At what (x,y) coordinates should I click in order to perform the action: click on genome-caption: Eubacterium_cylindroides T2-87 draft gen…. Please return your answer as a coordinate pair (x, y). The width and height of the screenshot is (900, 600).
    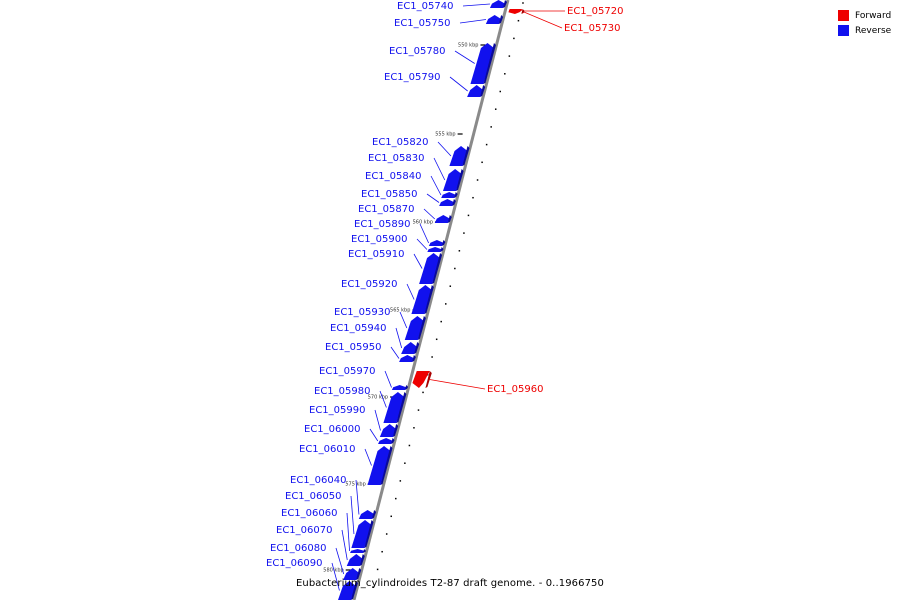
    Looking at the image, I should click on (450, 583).